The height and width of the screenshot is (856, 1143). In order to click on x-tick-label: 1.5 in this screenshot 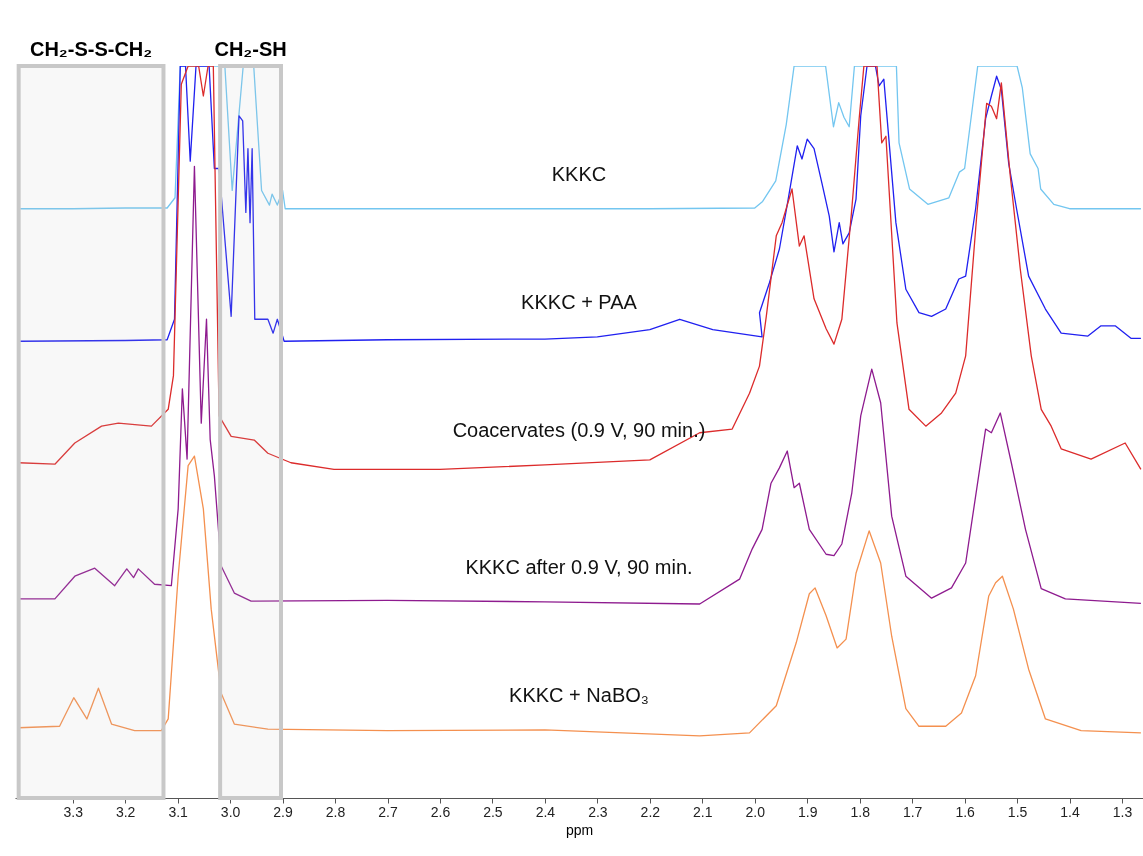, I will do `click(1017, 811)`.